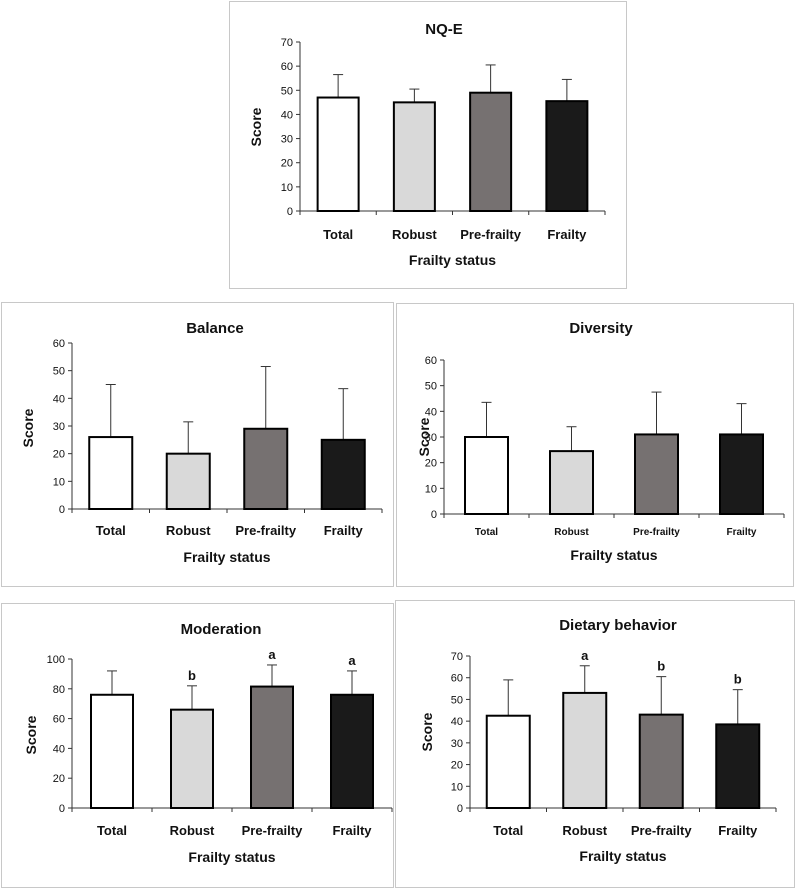 The height and width of the screenshot is (889, 797). What do you see at coordinates (601, 328) in the screenshot?
I see `chart-title: Diversity` at bounding box center [601, 328].